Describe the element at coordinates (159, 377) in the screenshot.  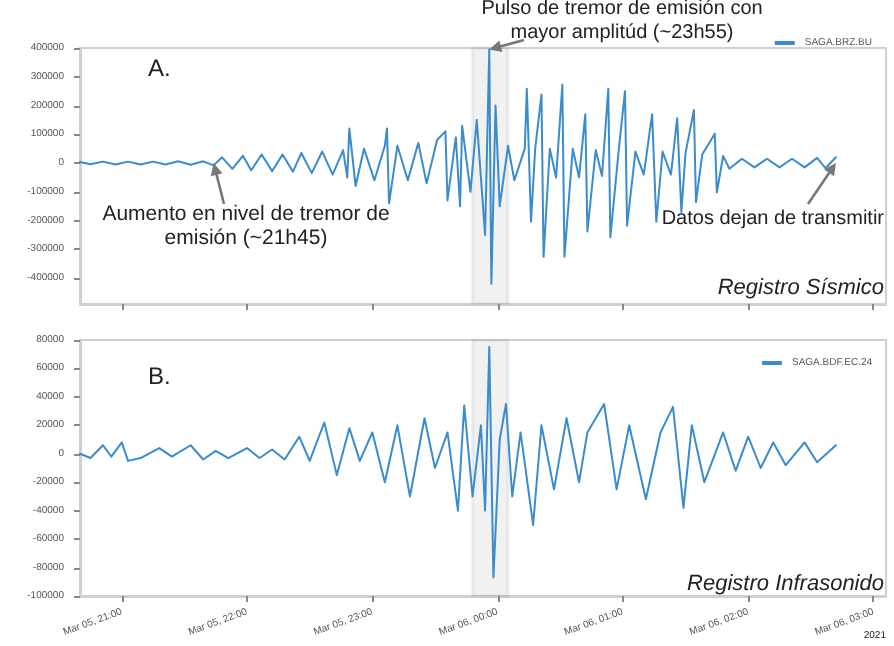
I see `annotation: B.` at that location.